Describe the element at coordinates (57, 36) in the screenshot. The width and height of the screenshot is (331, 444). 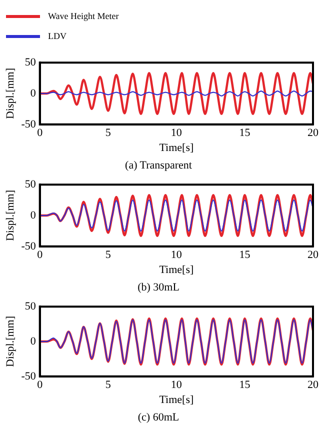
I see `legend-label: LDV` at that location.